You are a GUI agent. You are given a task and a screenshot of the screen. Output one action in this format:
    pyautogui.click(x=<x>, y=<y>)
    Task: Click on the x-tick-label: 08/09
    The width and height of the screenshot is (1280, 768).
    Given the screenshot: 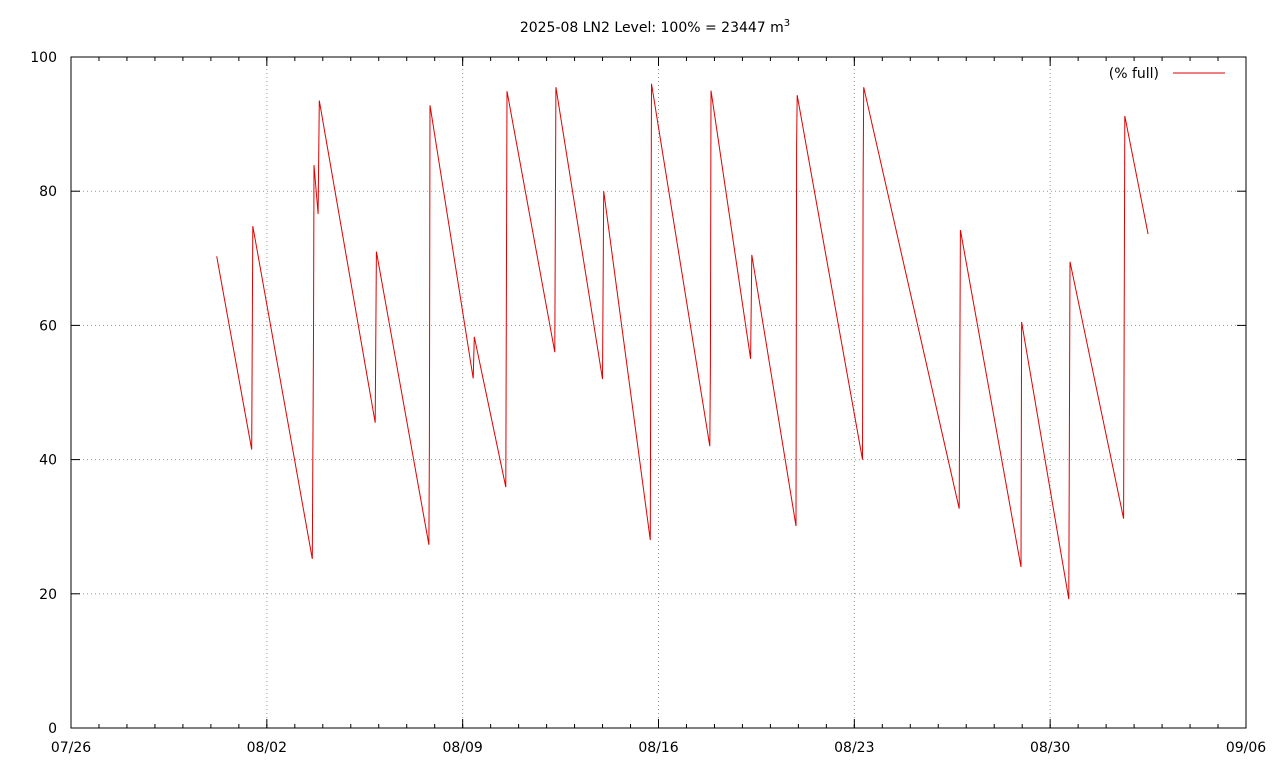 What is the action you would take?
    pyautogui.click(x=462, y=748)
    